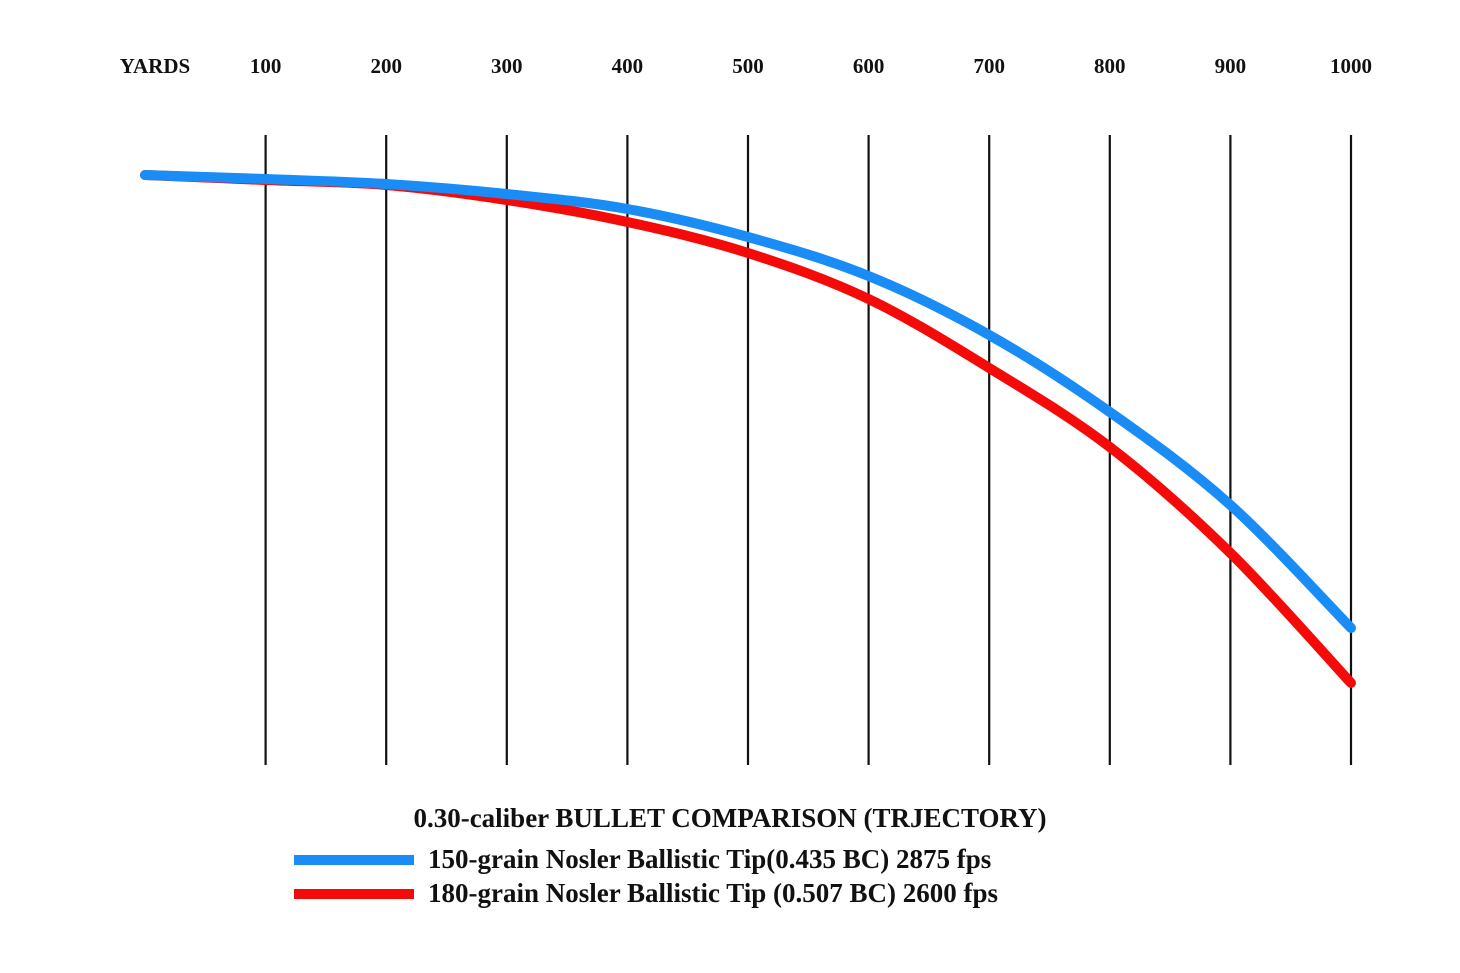 The width and height of the screenshot is (1460, 973). I want to click on x-tick-label: 100, so click(266, 66).